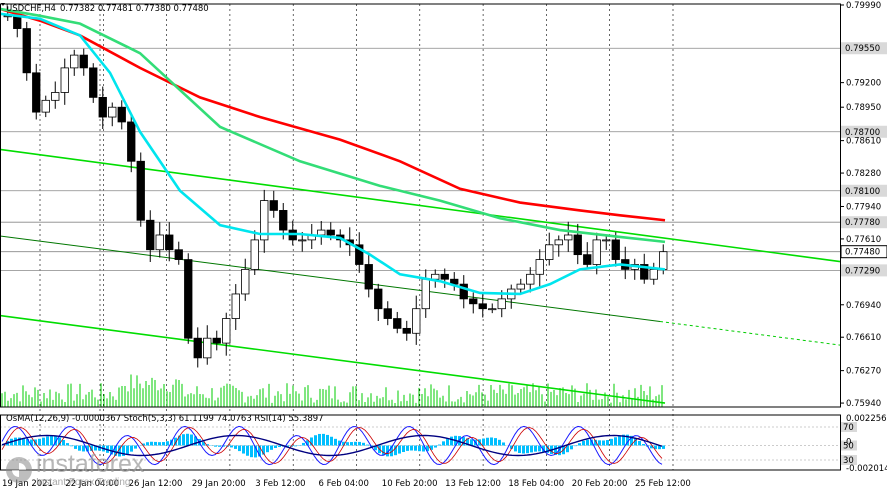  I want to click on time-label: 20 Feb 20:00, so click(600, 484).